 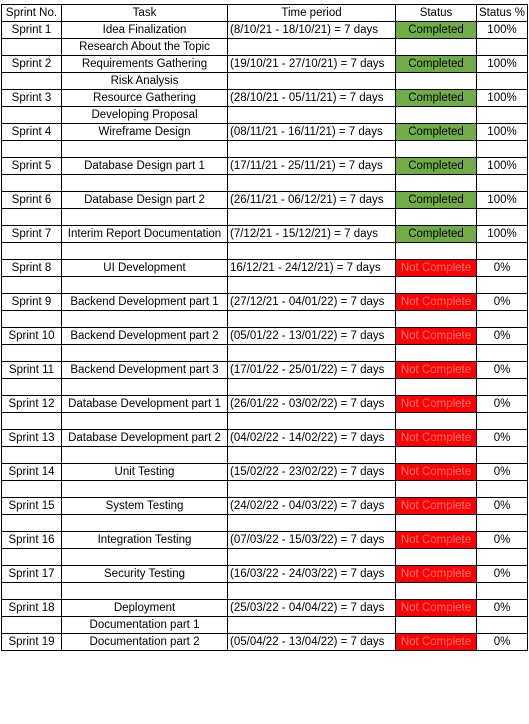 I want to click on task-cell: Backend Development part 2, so click(x=144, y=336).